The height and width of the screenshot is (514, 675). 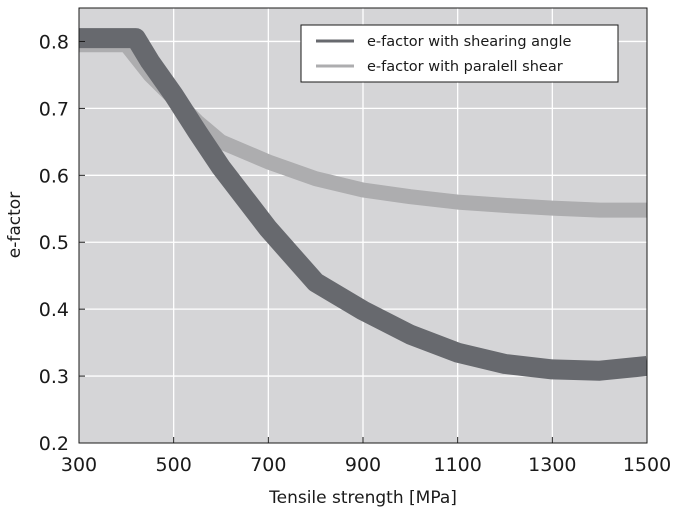 What do you see at coordinates (54, 377) in the screenshot?
I see `y-tick-label: 0.3` at bounding box center [54, 377].